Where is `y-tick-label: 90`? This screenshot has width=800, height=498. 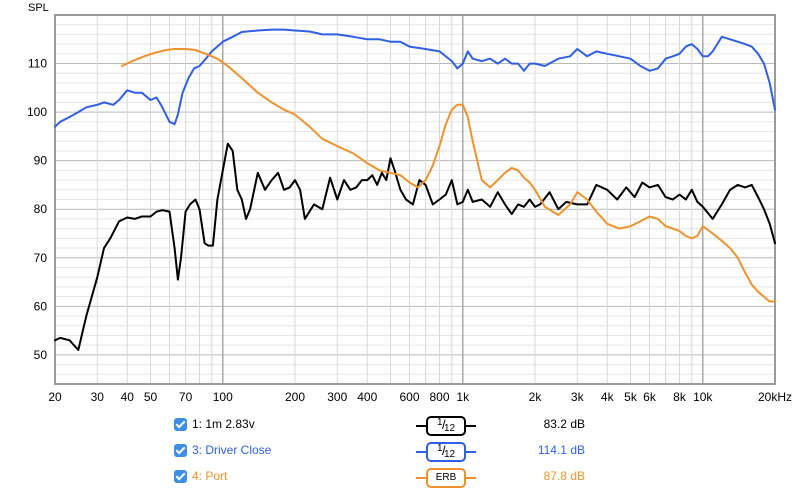 y-tick-label: 90 is located at coordinates (41, 161).